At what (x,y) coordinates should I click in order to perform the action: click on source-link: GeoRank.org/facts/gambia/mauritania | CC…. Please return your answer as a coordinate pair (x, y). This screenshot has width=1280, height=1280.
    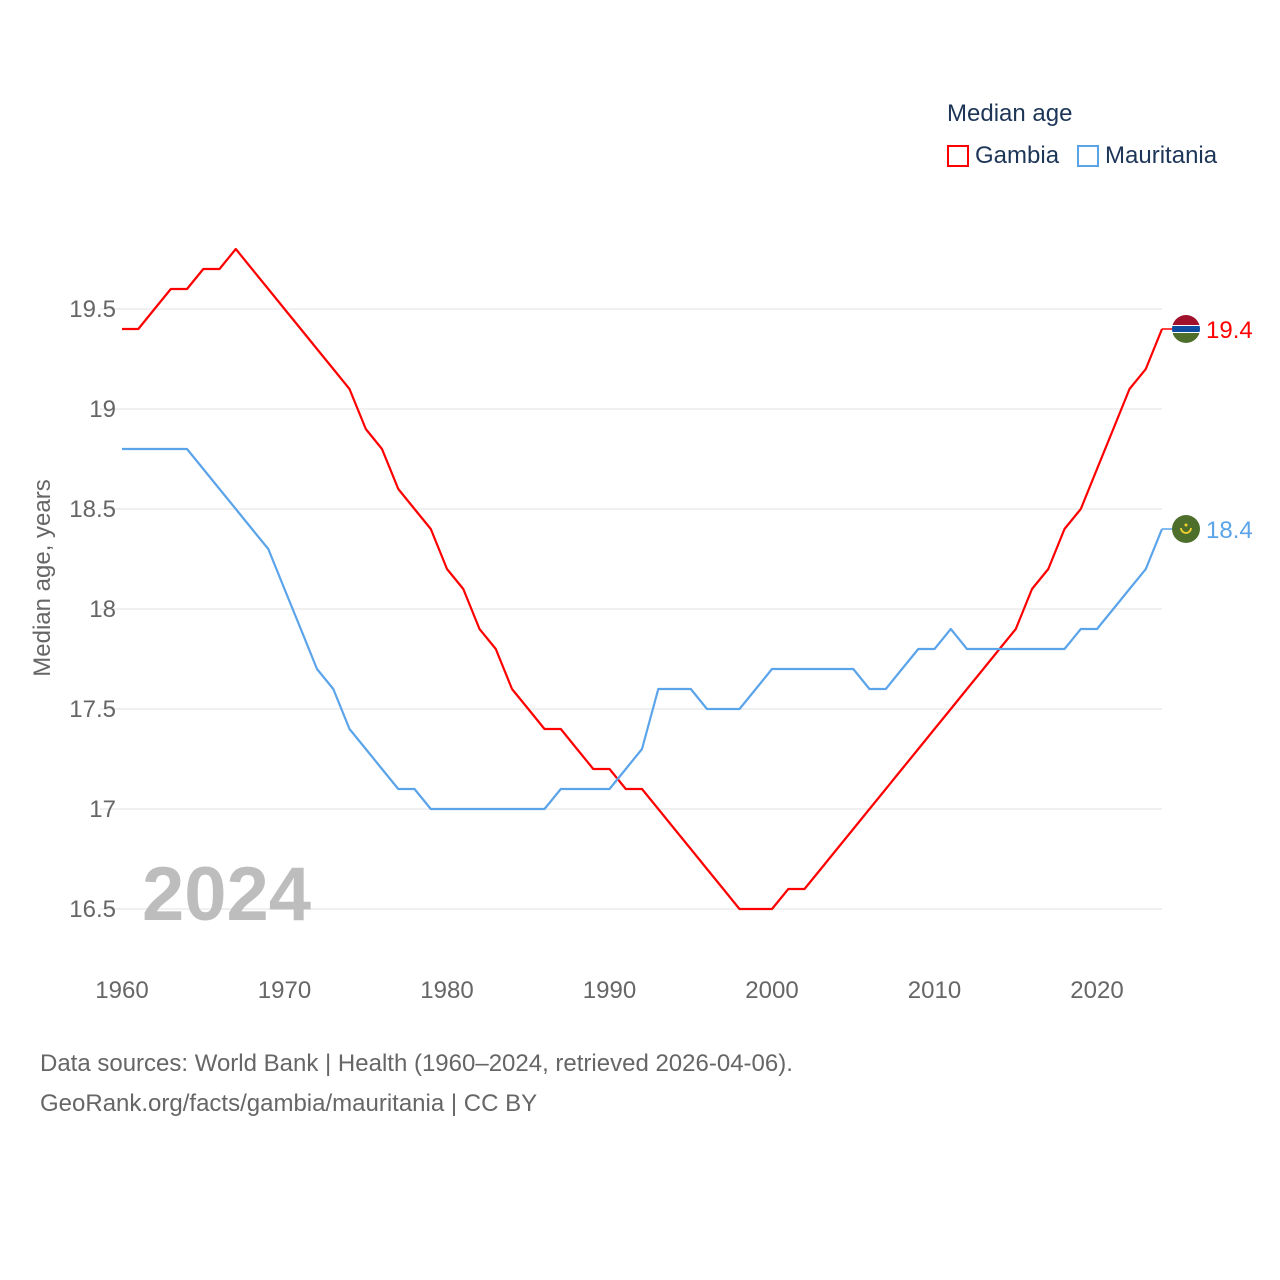
    Looking at the image, I should click on (289, 1103).